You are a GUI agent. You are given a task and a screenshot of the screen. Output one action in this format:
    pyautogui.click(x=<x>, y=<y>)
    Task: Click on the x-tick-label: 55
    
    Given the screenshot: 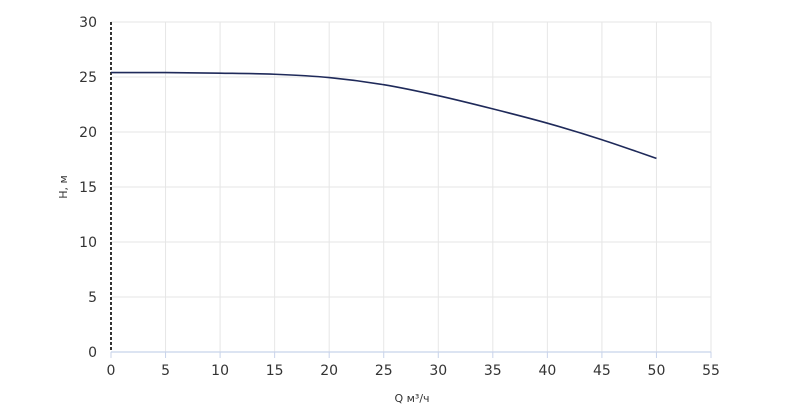 What is the action you would take?
    pyautogui.click(x=711, y=371)
    